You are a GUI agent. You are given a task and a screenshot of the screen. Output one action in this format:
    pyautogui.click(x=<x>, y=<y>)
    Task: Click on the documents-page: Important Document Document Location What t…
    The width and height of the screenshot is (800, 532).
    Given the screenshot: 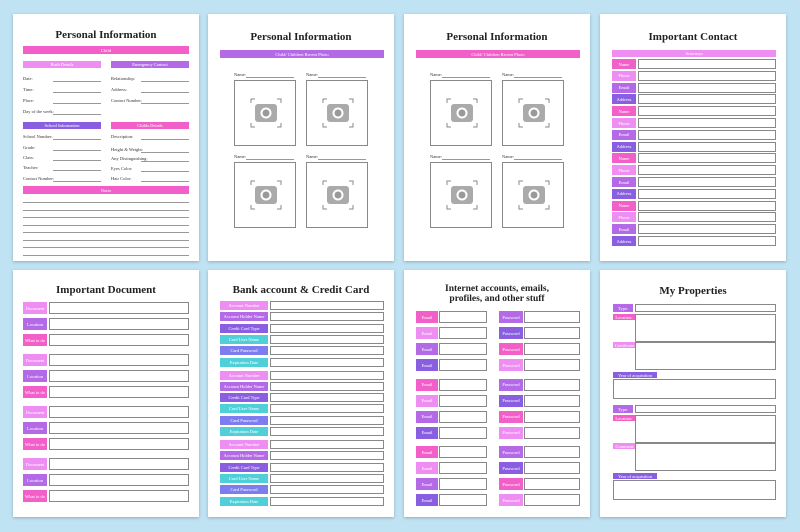 What is the action you would take?
    pyautogui.click(x=106, y=393)
    